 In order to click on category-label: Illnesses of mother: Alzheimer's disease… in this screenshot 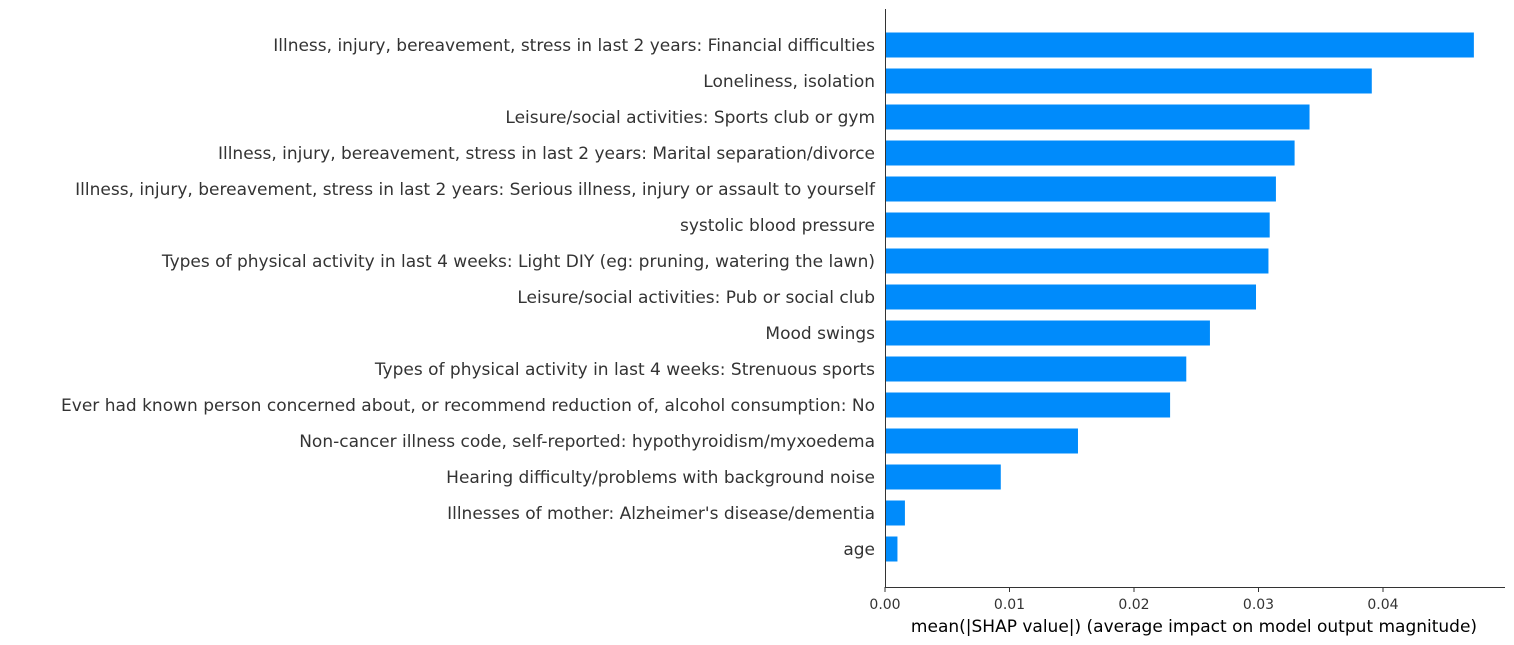, I will do `click(661, 514)`.